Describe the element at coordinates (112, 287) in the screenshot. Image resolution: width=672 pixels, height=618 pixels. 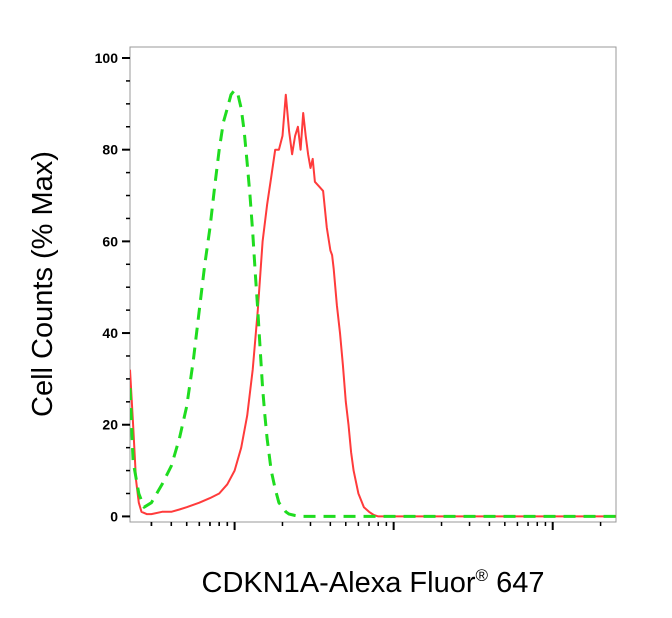
I see `y-axis: 0 20 40 60 80 100` at that location.